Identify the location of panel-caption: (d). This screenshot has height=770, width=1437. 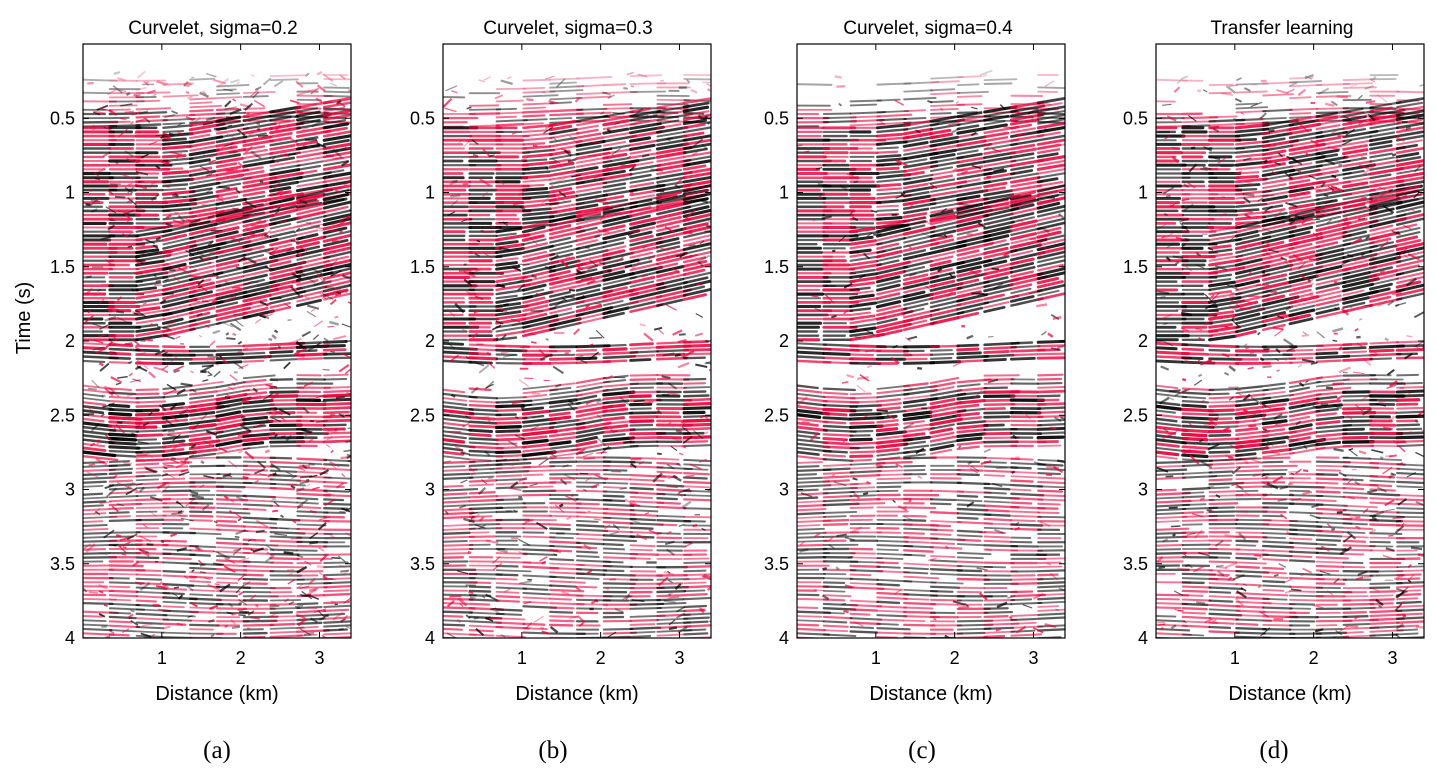
(1273, 750).